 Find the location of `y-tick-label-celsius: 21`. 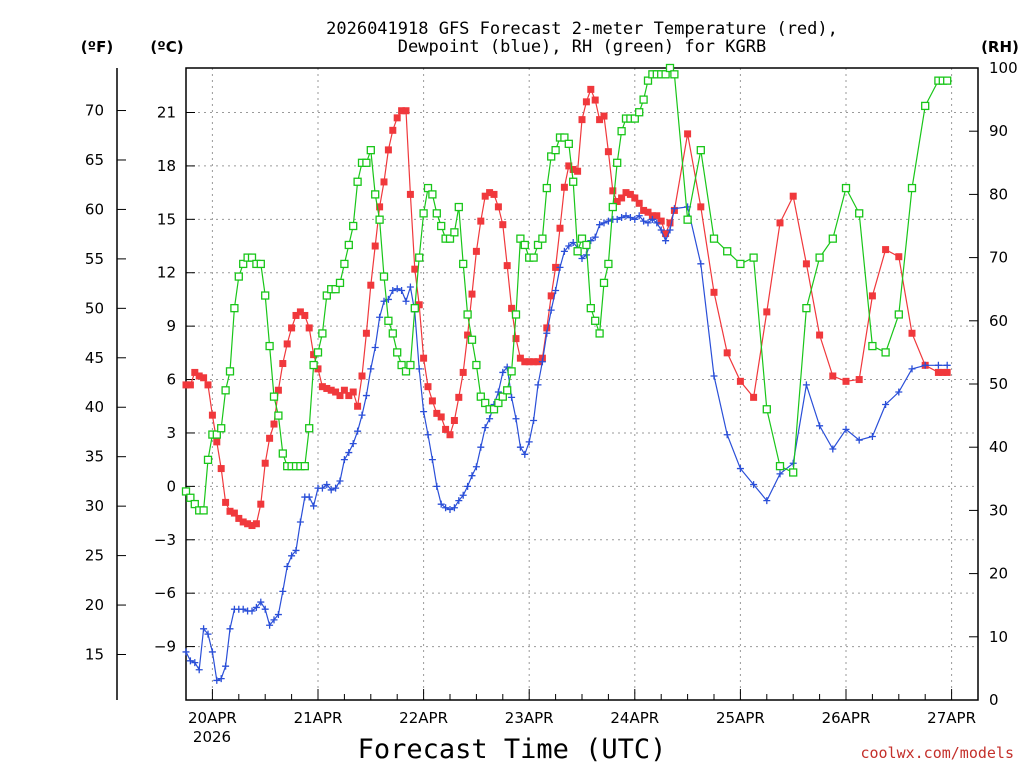

y-tick-label-celsius: 21 is located at coordinates (166, 113).